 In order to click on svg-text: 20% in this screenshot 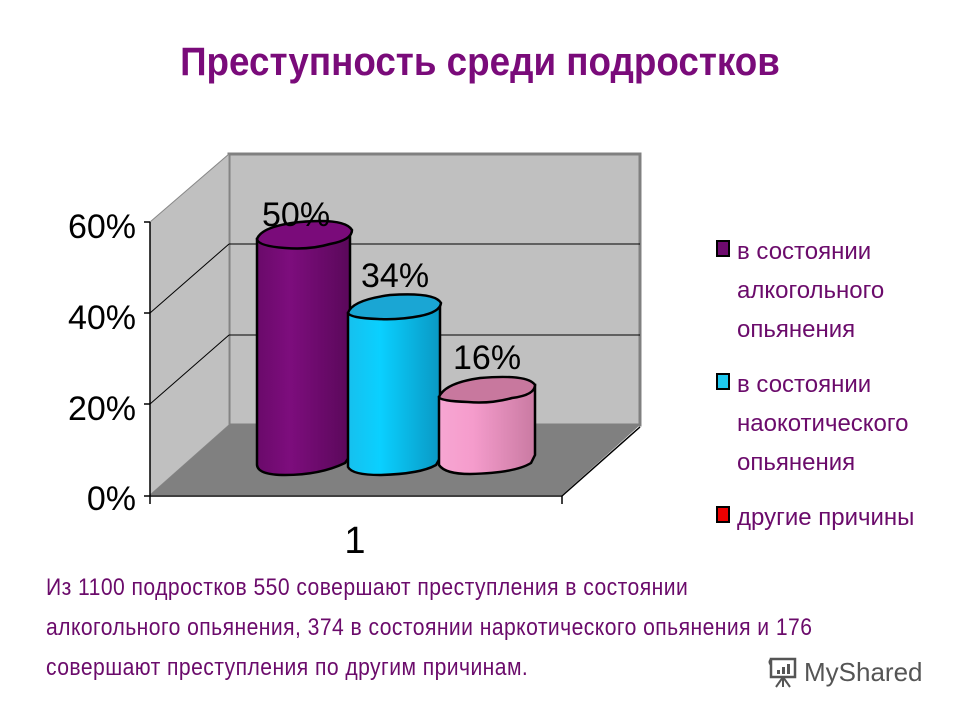, I will do `click(102, 409)`.